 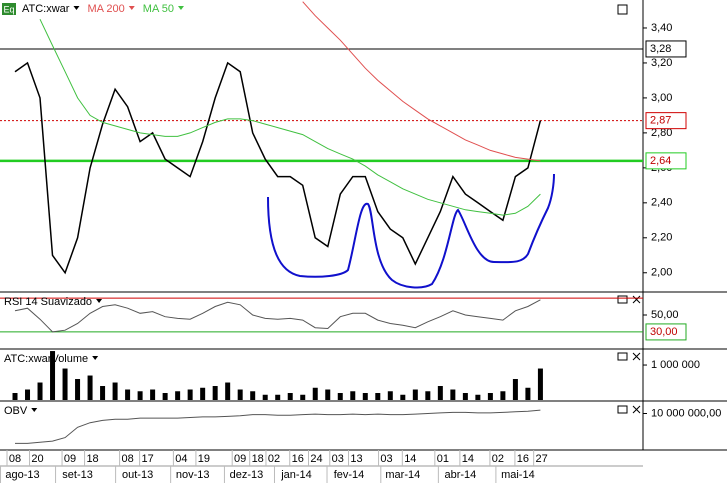 What do you see at coordinates (16, 411) in the screenshot?
I see `legend-label: OBV` at bounding box center [16, 411].